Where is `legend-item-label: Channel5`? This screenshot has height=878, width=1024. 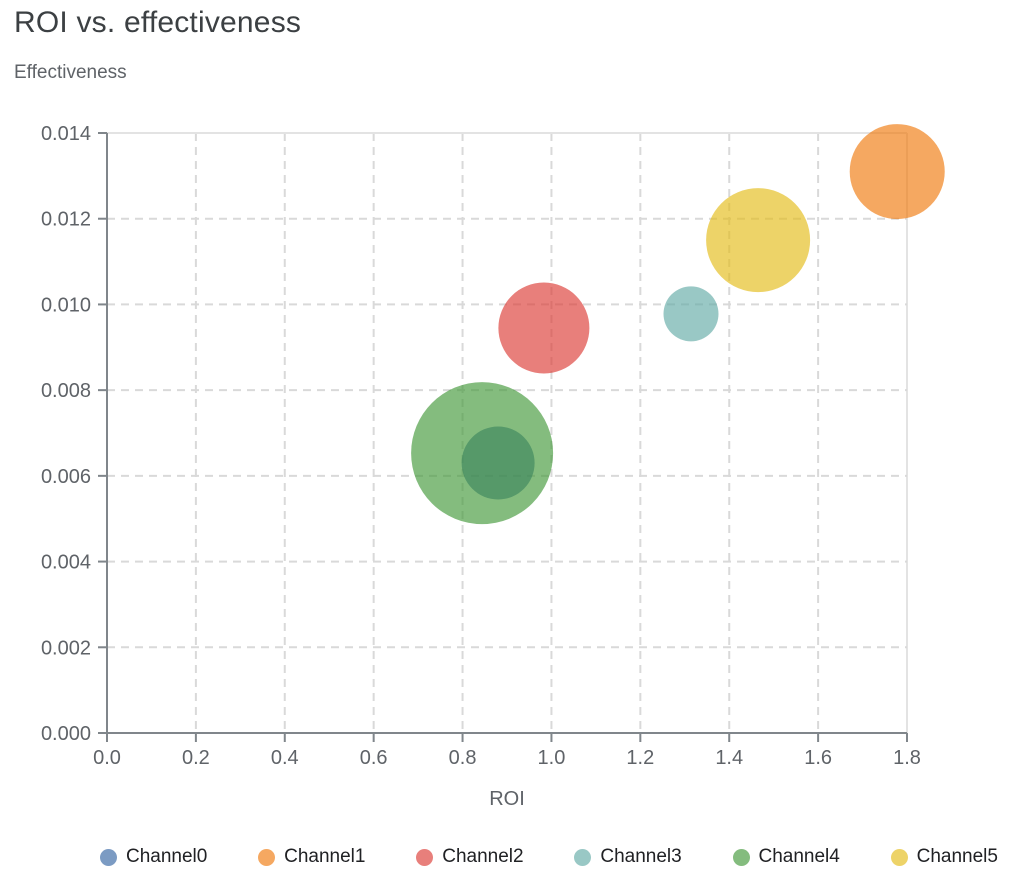 legend-item-label: Channel5 is located at coordinates (957, 856).